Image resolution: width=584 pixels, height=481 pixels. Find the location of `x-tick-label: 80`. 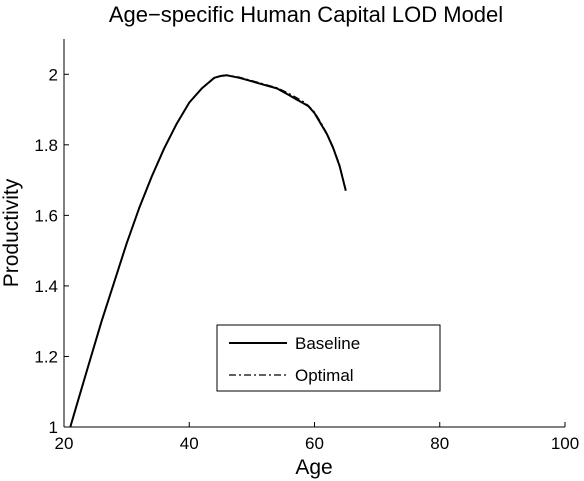

x-tick-label: 80 is located at coordinates (439, 443).